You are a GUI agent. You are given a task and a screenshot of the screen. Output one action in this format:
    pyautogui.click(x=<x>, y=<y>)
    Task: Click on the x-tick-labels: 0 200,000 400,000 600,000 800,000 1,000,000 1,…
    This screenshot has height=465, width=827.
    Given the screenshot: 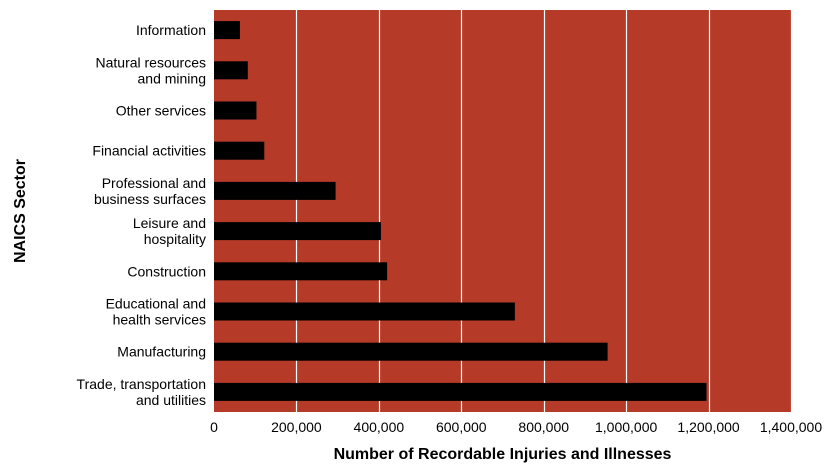 What is the action you would take?
    pyautogui.click(x=516, y=427)
    